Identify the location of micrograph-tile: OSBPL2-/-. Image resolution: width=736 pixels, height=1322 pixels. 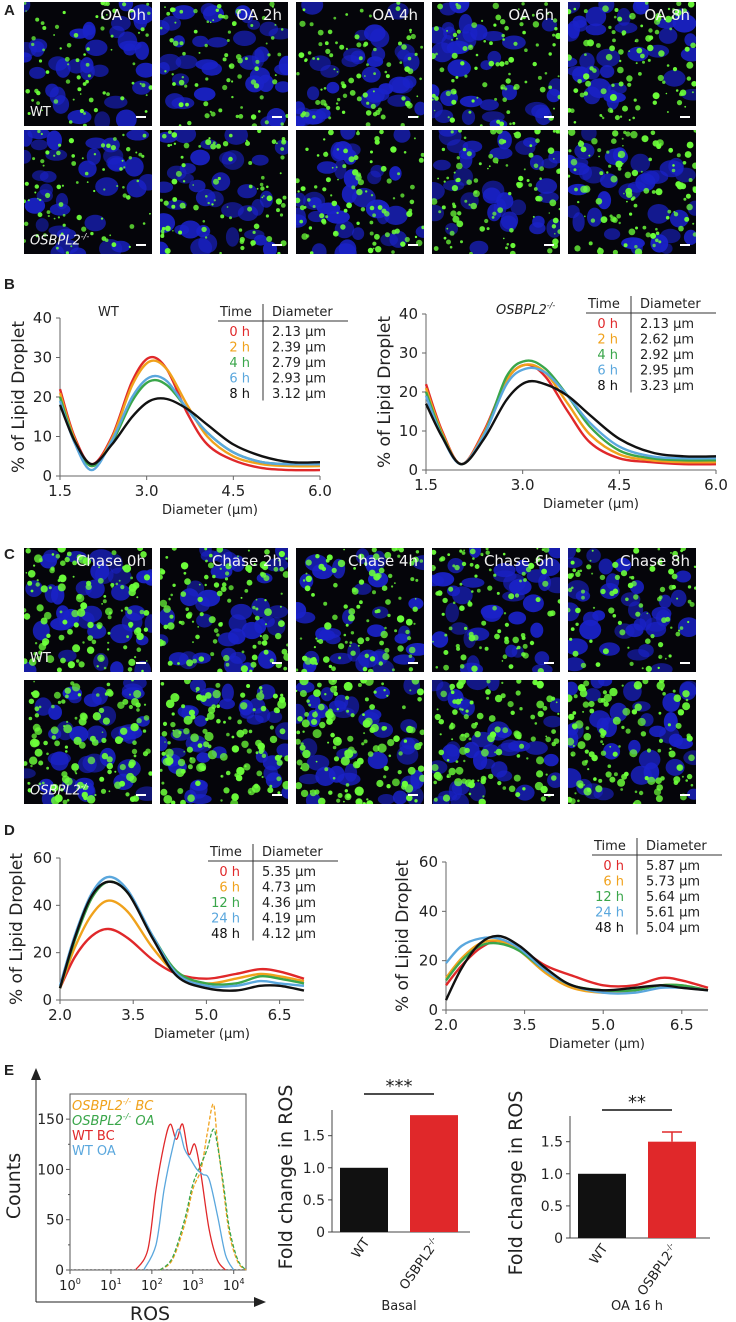
(88, 192).